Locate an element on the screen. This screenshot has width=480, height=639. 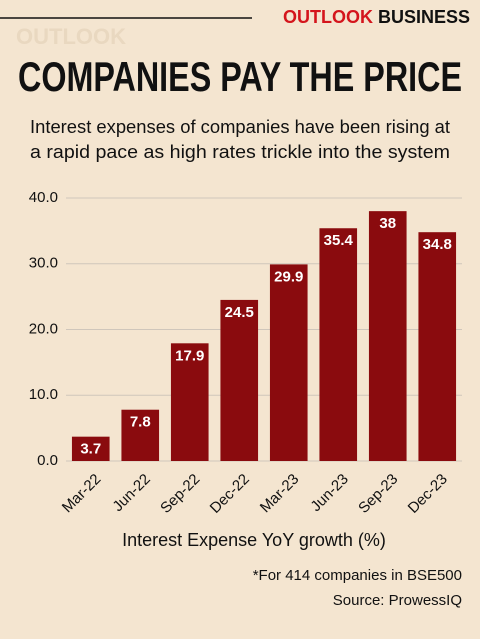
y-tick-label: 10.0 is located at coordinates (43, 394).